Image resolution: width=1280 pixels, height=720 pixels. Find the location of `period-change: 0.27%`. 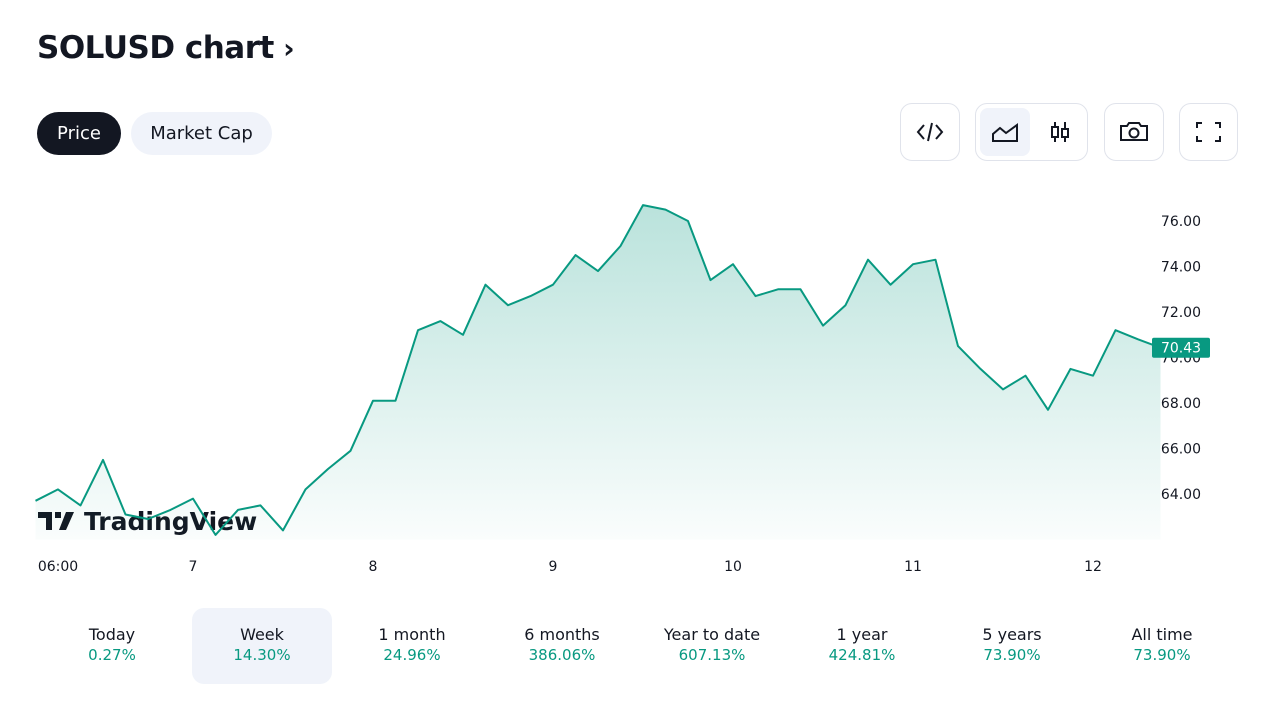

period-change: 0.27% is located at coordinates (112, 655).